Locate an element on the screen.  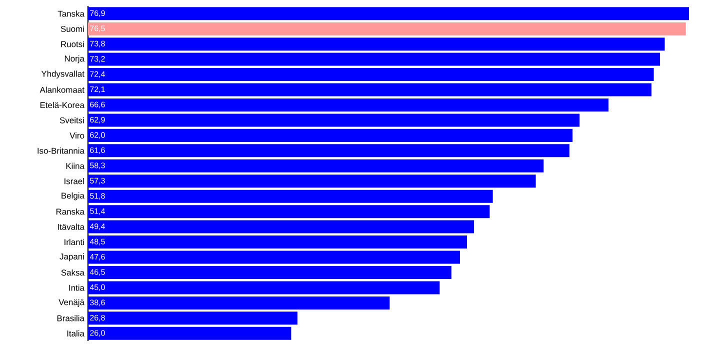
y-tick-label: Itävalta is located at coordinates (71, 227).